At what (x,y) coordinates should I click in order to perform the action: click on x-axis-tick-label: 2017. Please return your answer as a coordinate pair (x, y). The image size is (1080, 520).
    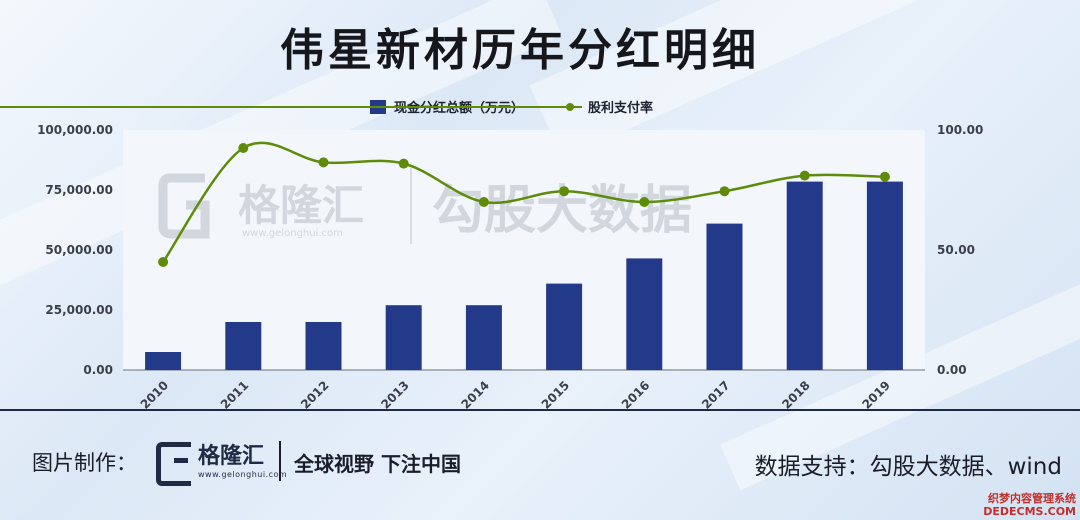
    Looking at the image, I should click on (716, 395).